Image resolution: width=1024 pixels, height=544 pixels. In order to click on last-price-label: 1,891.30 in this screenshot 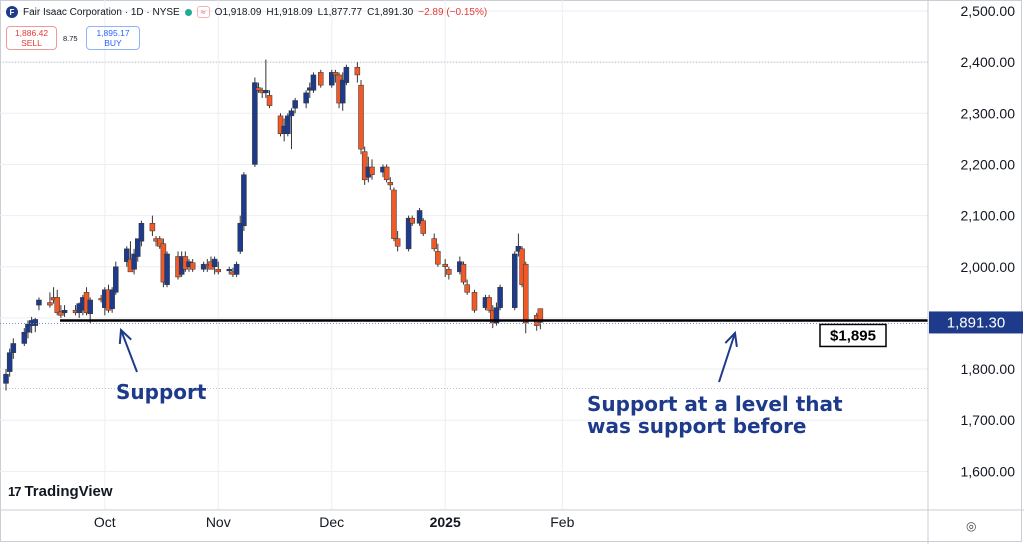, I will do `click(976, 322)`.